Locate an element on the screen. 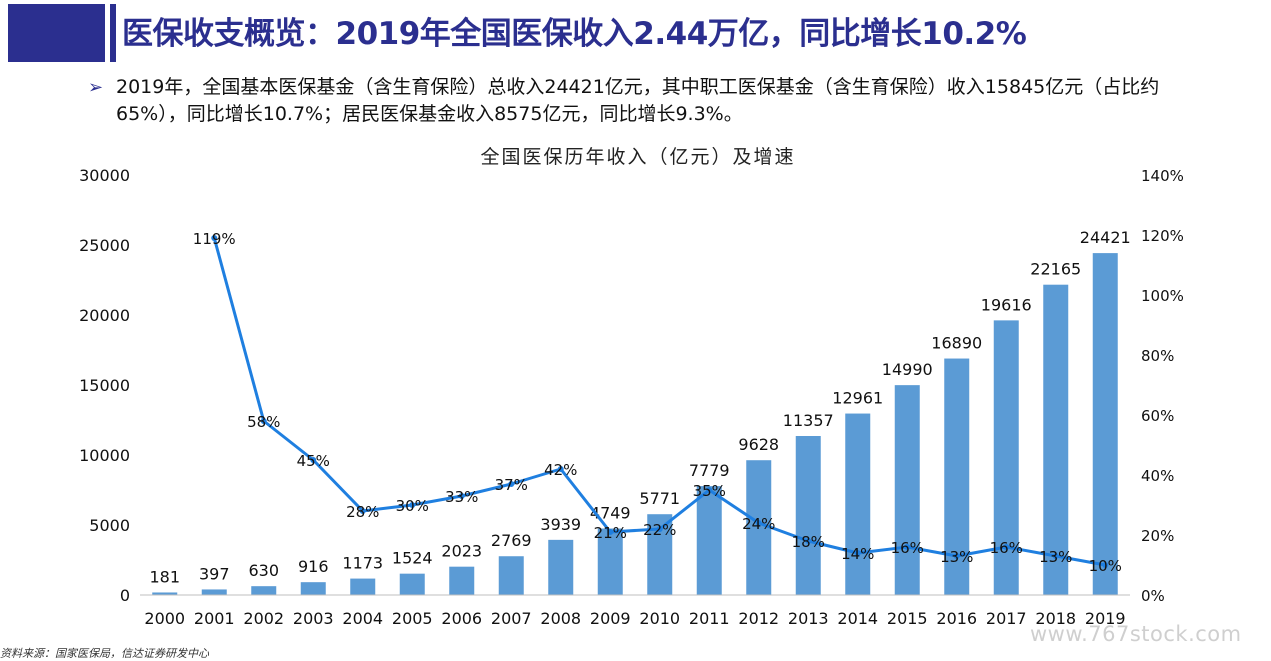 The width and height of the screenshot is (1271, 661). x-tick-label: 2001 is located at coordinates (214, 618).